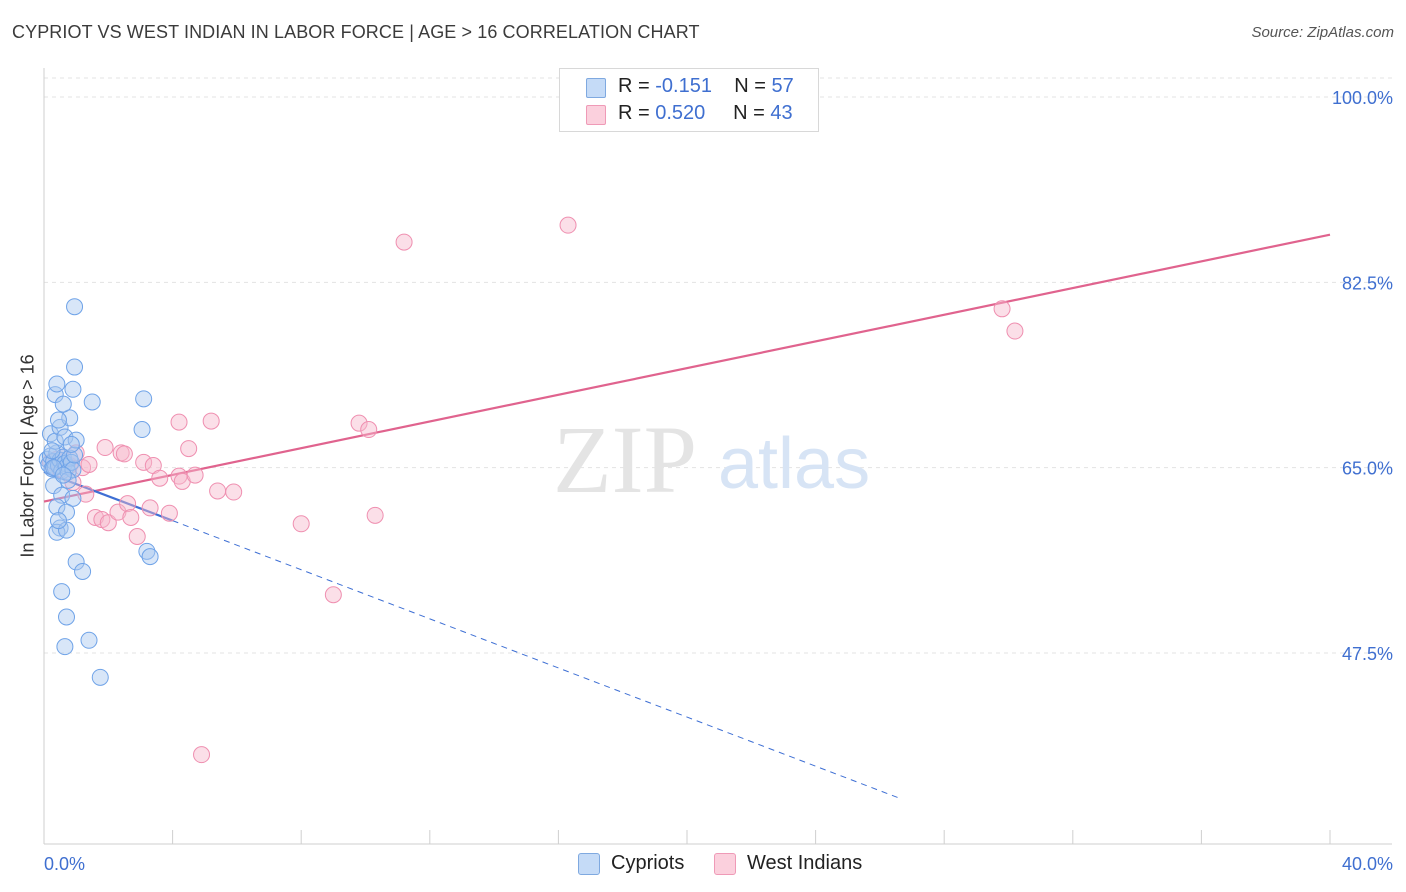 Image resolution: width=1406 pixels, height=892 pixels. I want to click on watermark-zip: ZIP, so click(625, 459).